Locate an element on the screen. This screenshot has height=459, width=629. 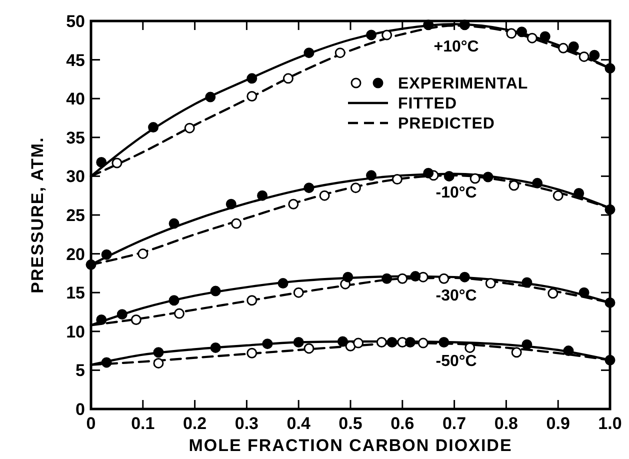
legend-label: FITTED is located at coordinates (427, 104).